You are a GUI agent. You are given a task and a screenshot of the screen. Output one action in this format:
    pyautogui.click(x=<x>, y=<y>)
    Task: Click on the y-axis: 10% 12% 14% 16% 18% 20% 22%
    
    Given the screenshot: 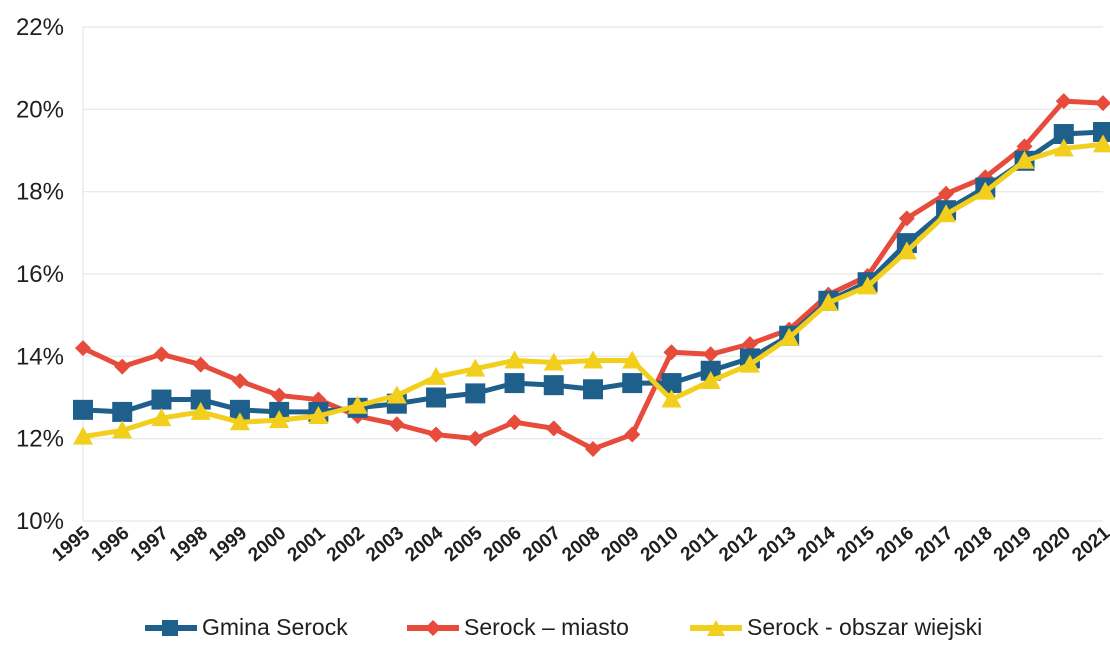 What is the action you would take?
    pyautogui.click(x=40, y=274)
    